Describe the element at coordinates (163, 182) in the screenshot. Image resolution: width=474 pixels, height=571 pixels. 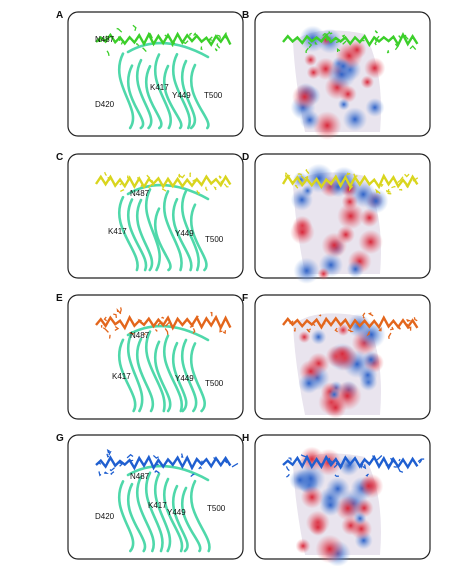
I see `ligand-backbone` at that location.